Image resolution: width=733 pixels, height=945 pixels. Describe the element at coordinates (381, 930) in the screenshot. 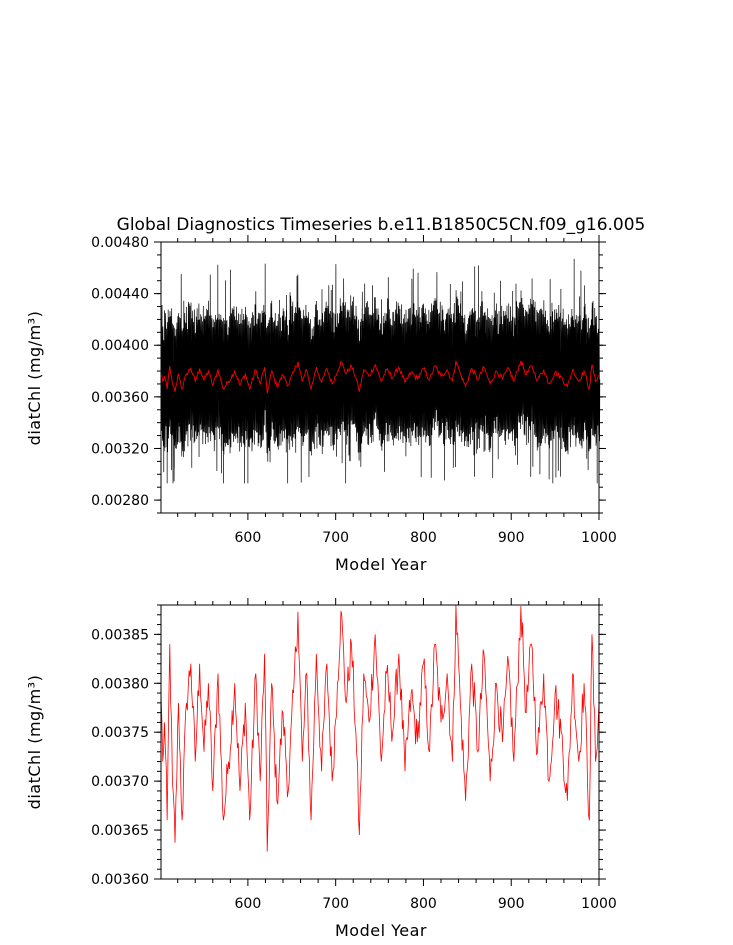

I see `bottom-x-axis-label: Model Year` at that location.